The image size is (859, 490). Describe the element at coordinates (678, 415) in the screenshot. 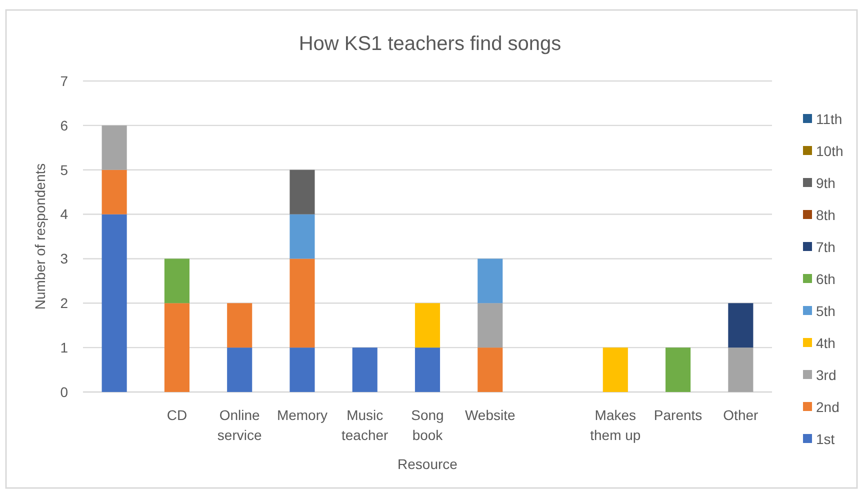

I see `x-tick-label: Parents` at that location.